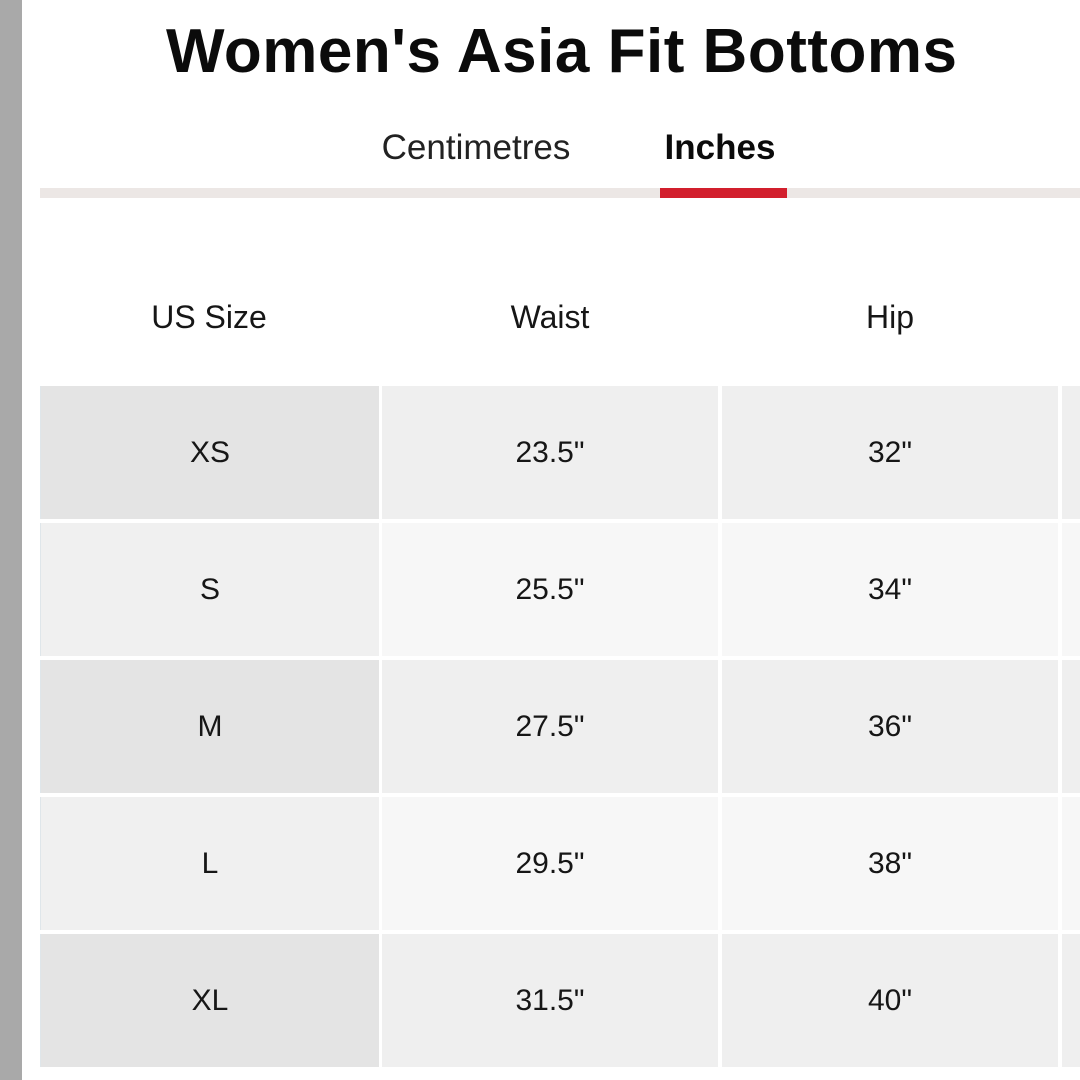 This screenshot has width=1080, height=1080. What do you see at coordinates (890, 589) in the screenshot?
I see `hip-cell: 34"` at bounding box center [890, 589].